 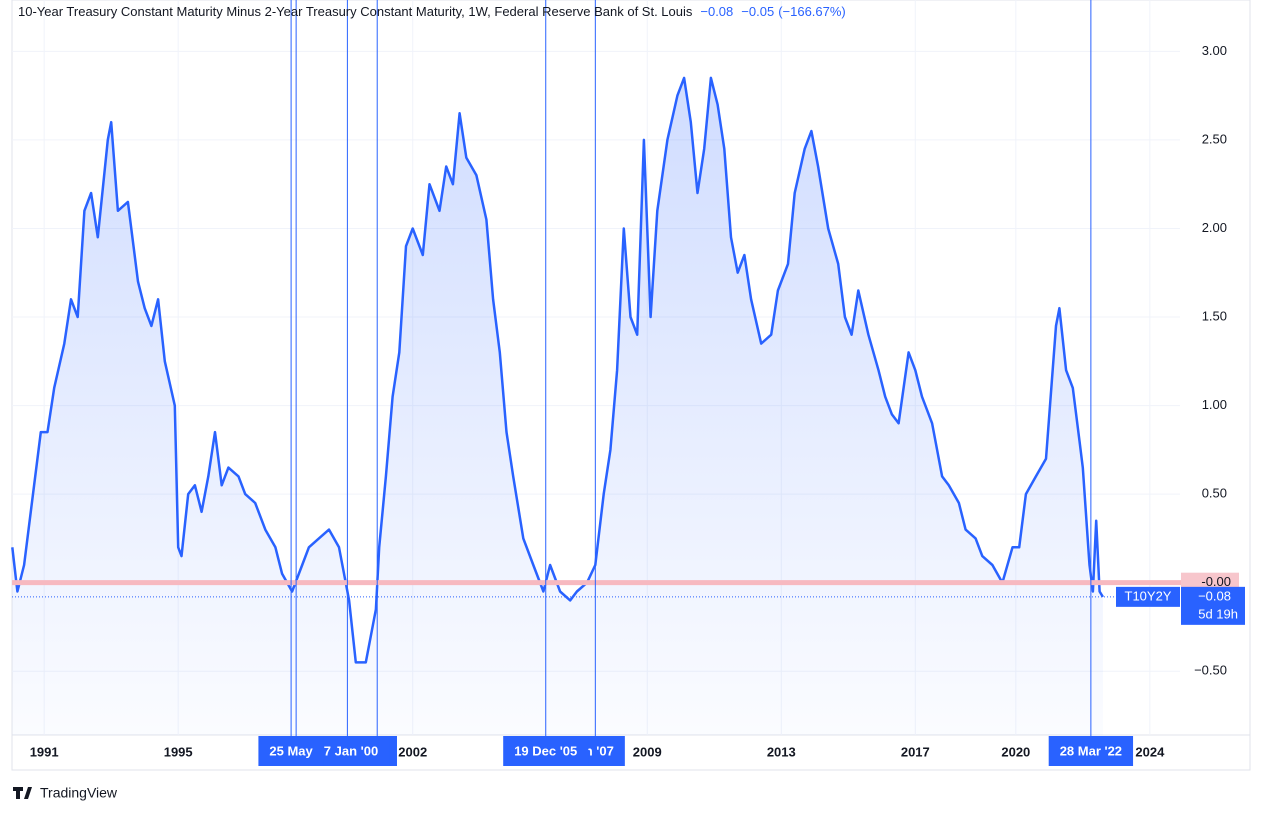 I want to click on y-tick-label: 2.50, so click(x=1214, y=138).